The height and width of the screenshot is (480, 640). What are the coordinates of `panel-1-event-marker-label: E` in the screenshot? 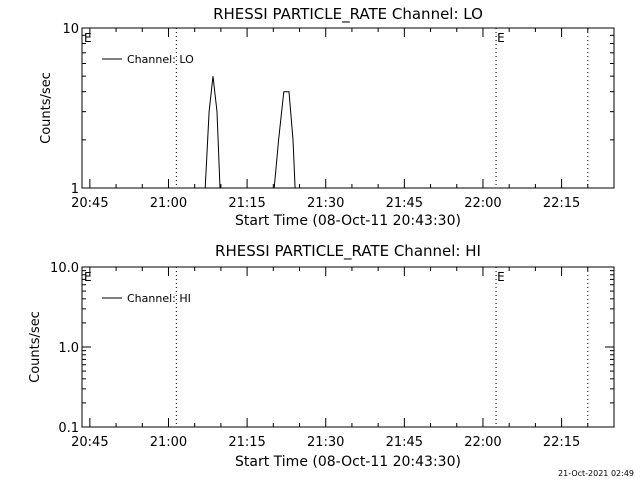 It's located at (501, 38).